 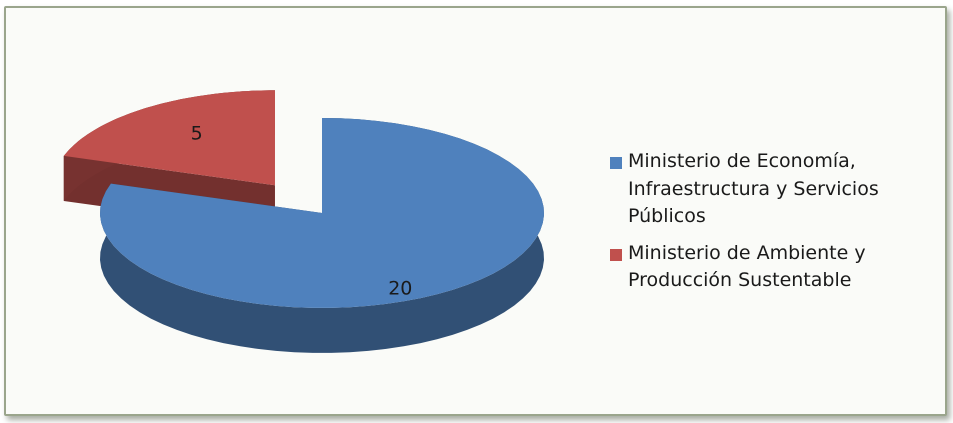 What do you see at coordinates (169, 138) in the screenshot?
I see `slice-top` at bounding box center [169, 138].